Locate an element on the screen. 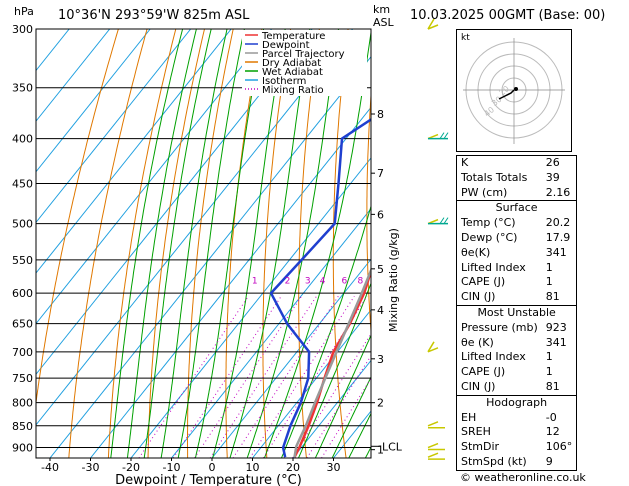 The width and height of the screenshot is (629, 486). legend-background is located at coordinates (304, 63).